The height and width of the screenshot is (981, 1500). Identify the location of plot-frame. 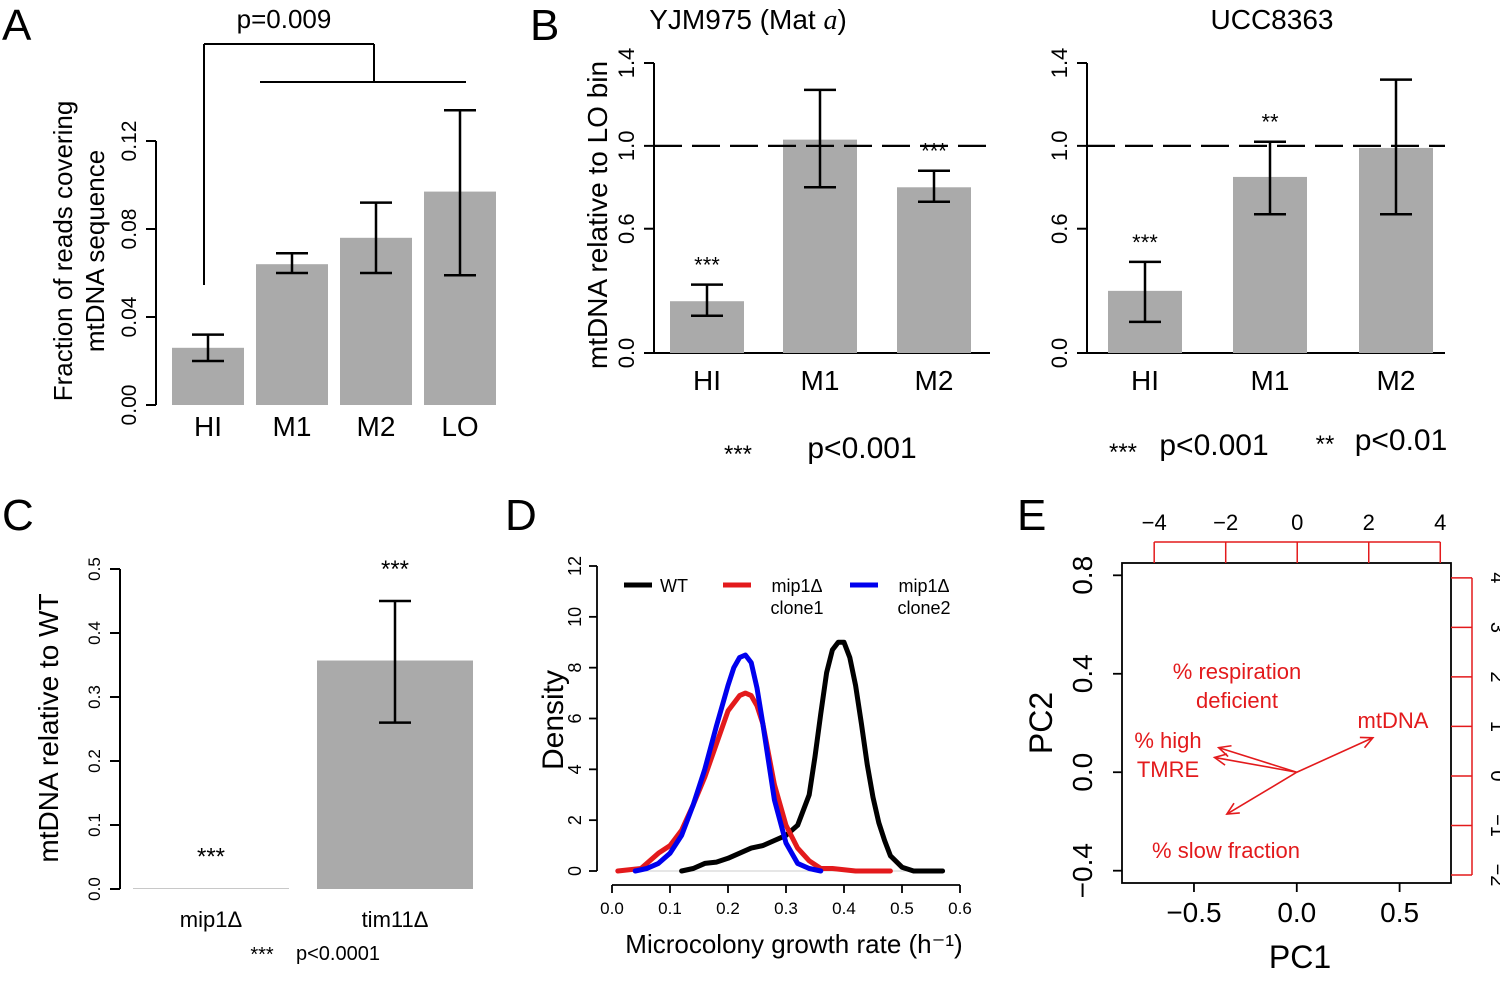
(1286, 723).